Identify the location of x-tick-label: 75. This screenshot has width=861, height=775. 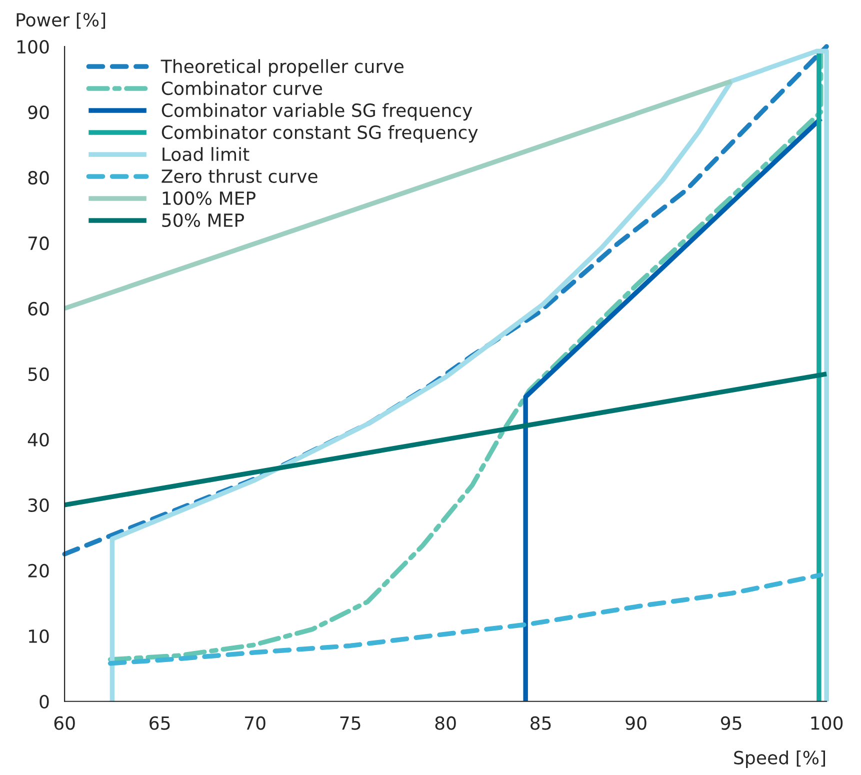
(350, 723).